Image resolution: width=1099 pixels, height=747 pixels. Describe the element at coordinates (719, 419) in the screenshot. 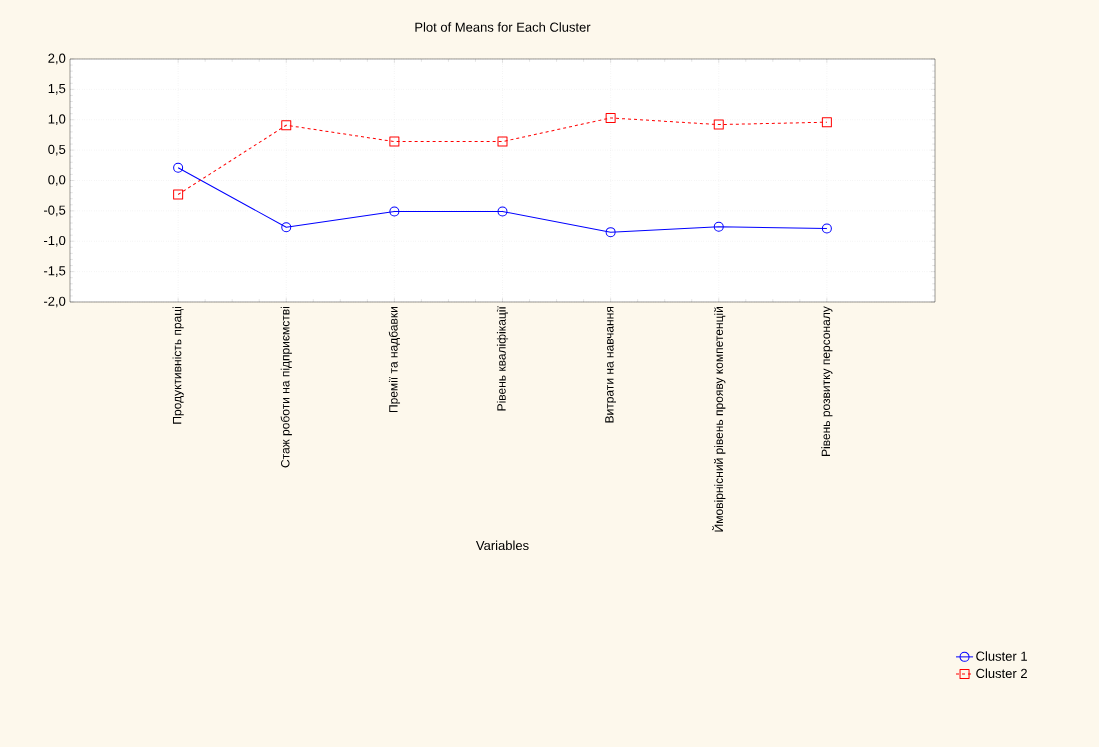

I see `x-tick-label: Ймовірнісний рівень прояву компетенцій` at that location.